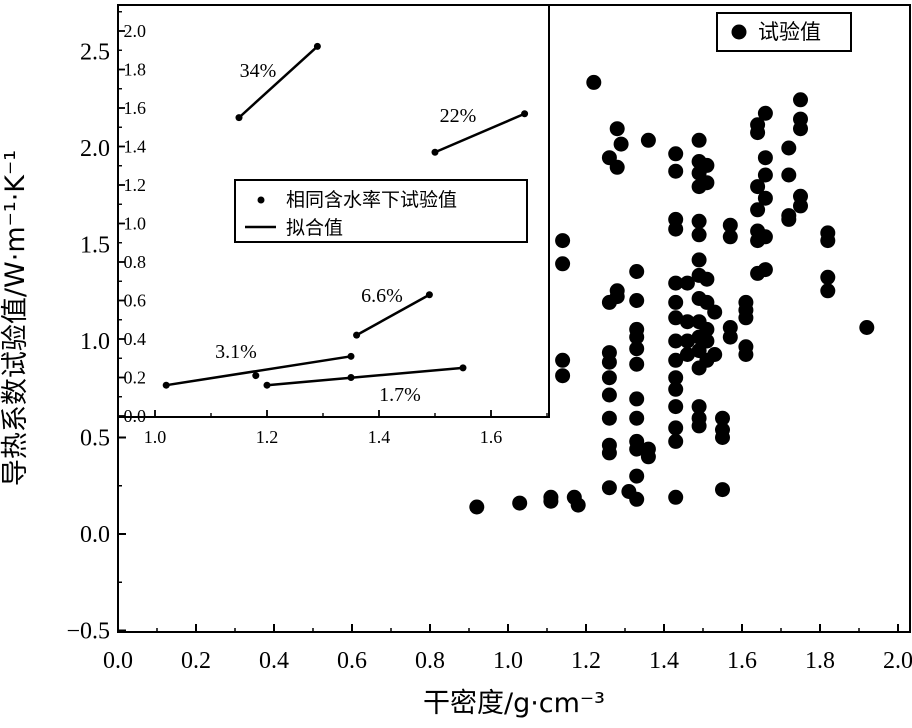  I want to click on y-tick-label: 1.0, so click(95, 342).